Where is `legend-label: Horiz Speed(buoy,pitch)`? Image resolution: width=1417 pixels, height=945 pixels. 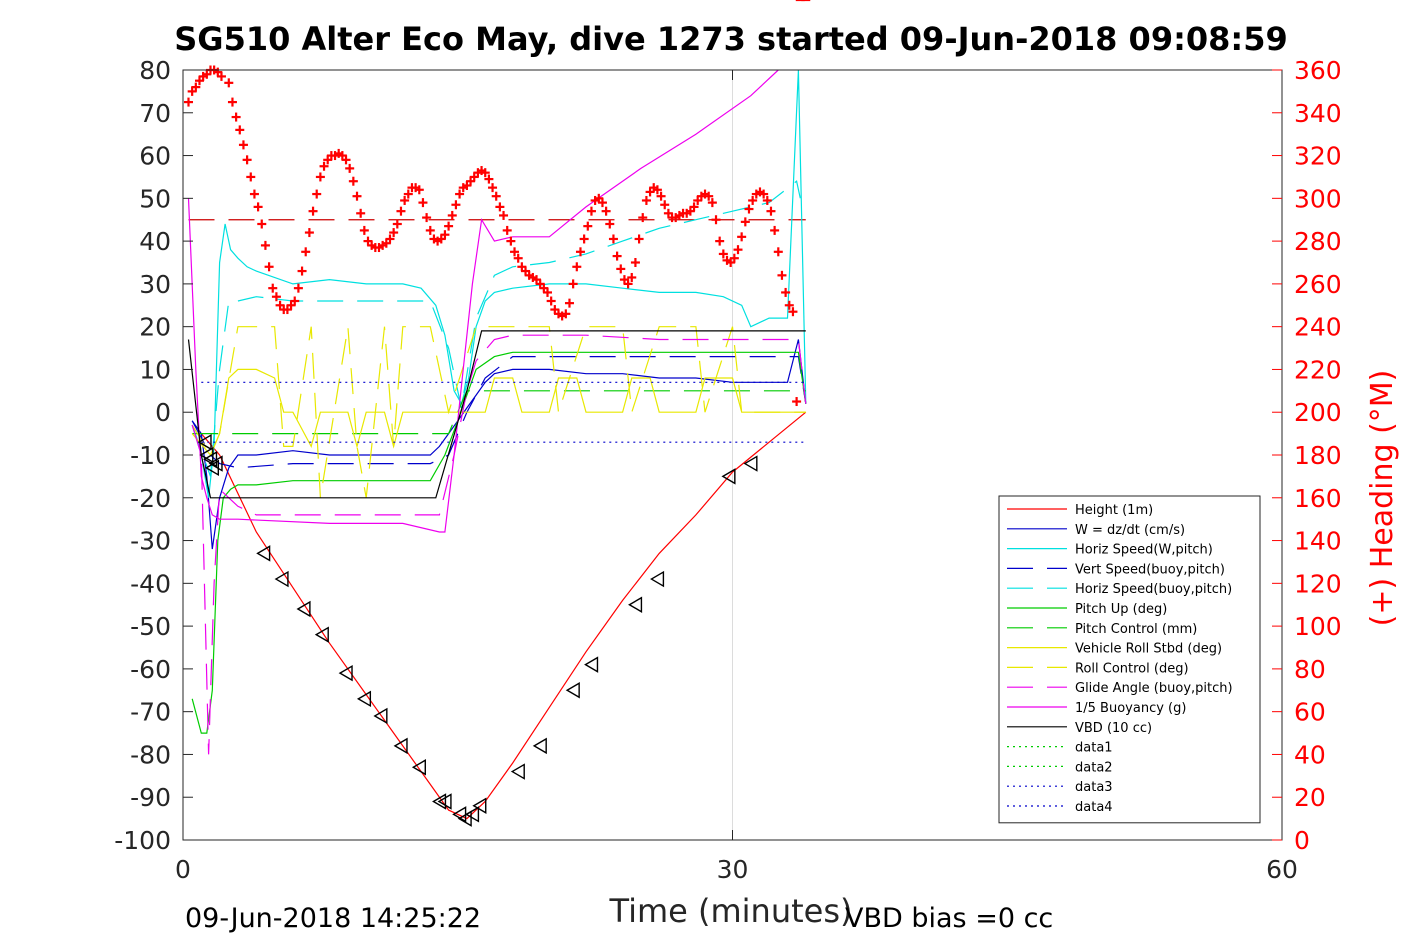
legend-label: Horiz Speed(buoy,pitch) is located at coordinates (1153, 589).